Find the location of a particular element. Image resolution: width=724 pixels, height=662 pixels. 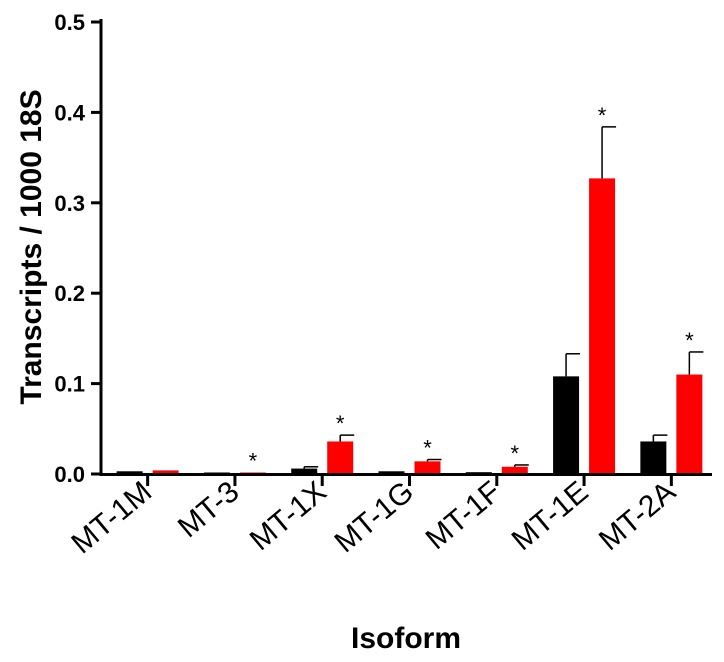

y-tick-label: 0.4 is located at coordinates (69, 112).